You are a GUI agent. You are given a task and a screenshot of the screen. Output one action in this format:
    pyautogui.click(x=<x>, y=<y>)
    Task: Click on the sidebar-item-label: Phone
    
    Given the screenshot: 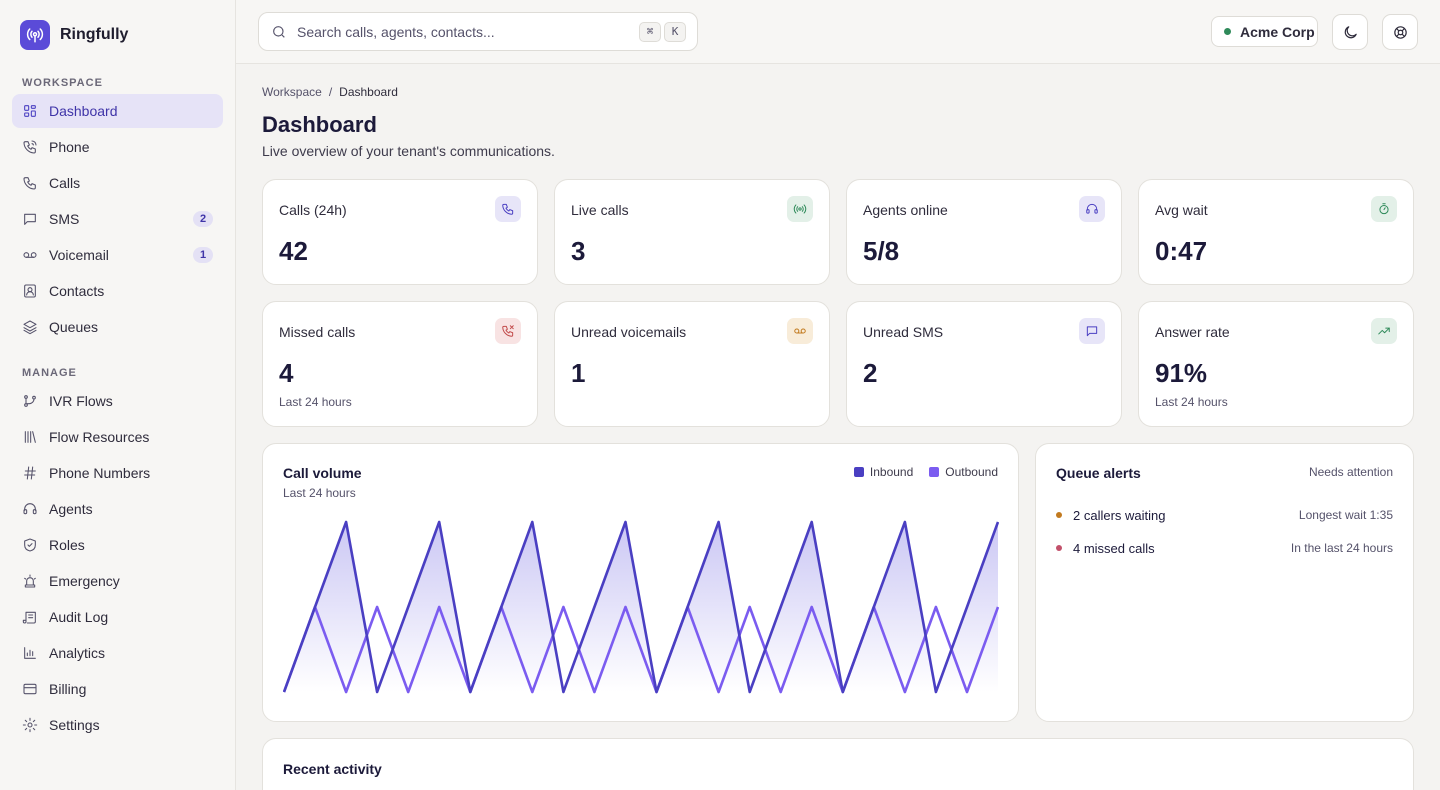 What is the action you would take?
    pyautogui.click(x=69, y=147)
    